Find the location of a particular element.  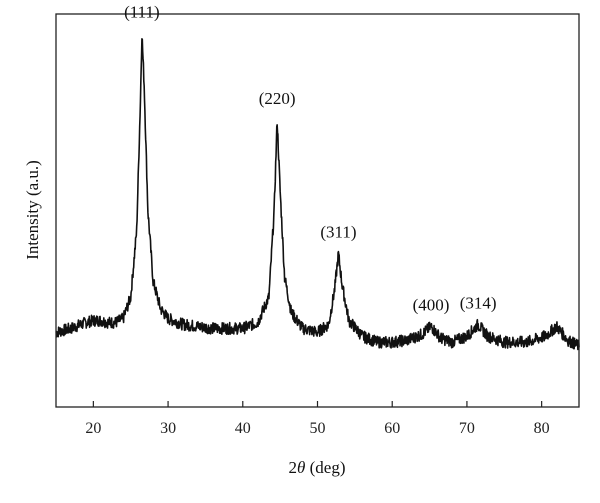

x-axis-title: 2θ (deg) is located at coordinates (317, 467).